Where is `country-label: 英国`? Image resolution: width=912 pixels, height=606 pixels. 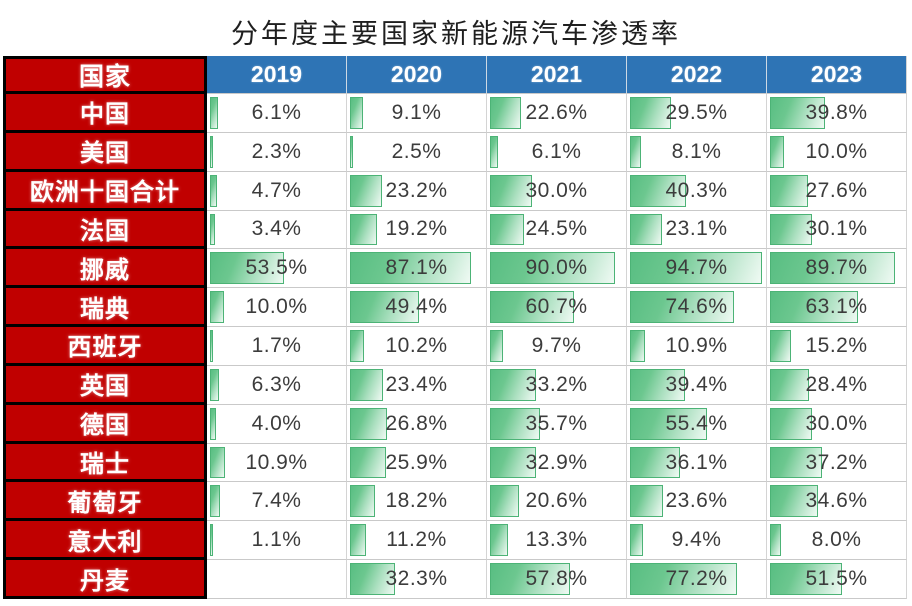
country-label: 英国 is located at coordinates (105, 385).